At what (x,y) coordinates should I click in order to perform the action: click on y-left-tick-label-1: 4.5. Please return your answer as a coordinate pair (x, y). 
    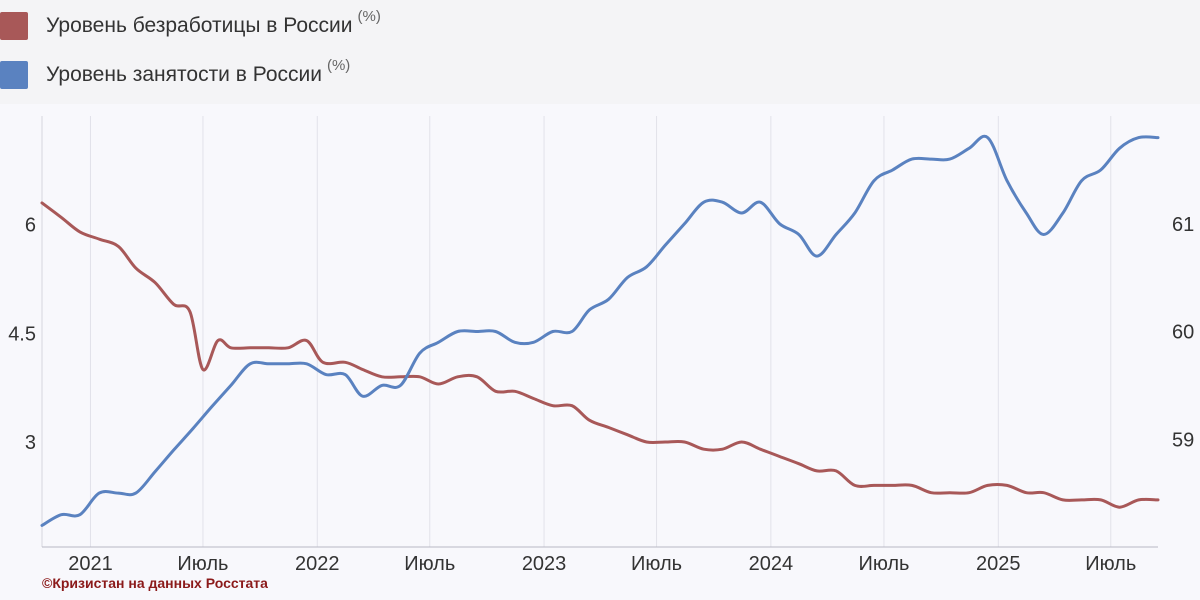
    Looking at the image, I should click on (22, 334).